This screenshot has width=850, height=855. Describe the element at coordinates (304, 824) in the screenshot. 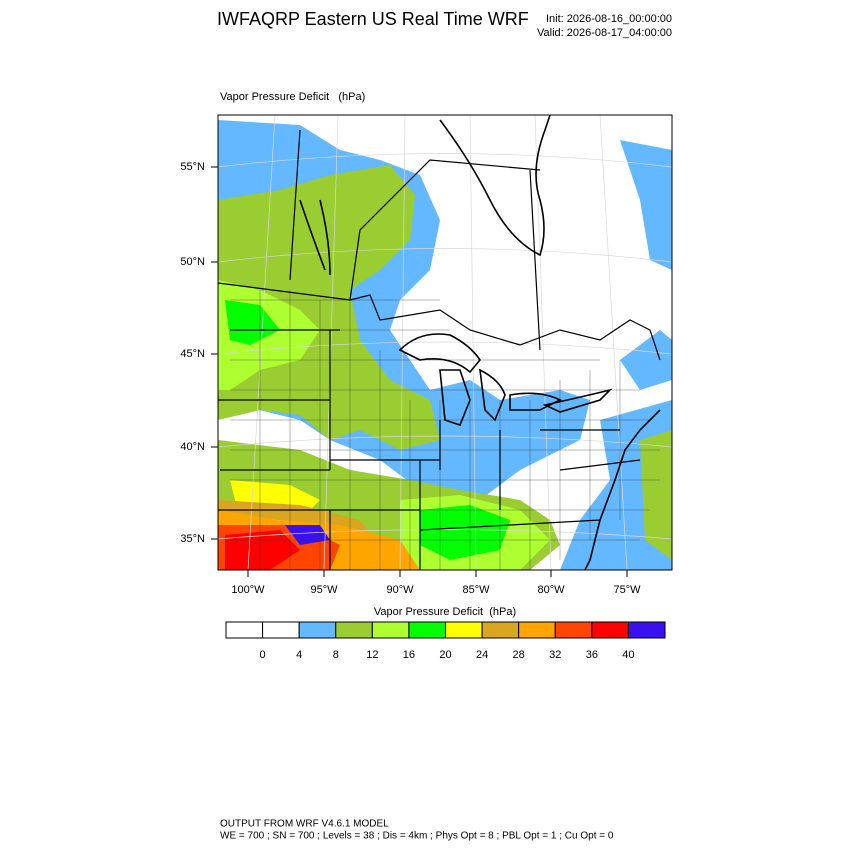

I see `footer-line: OUTPUT FROM WRF V4.6.1 MODEL` at that location.